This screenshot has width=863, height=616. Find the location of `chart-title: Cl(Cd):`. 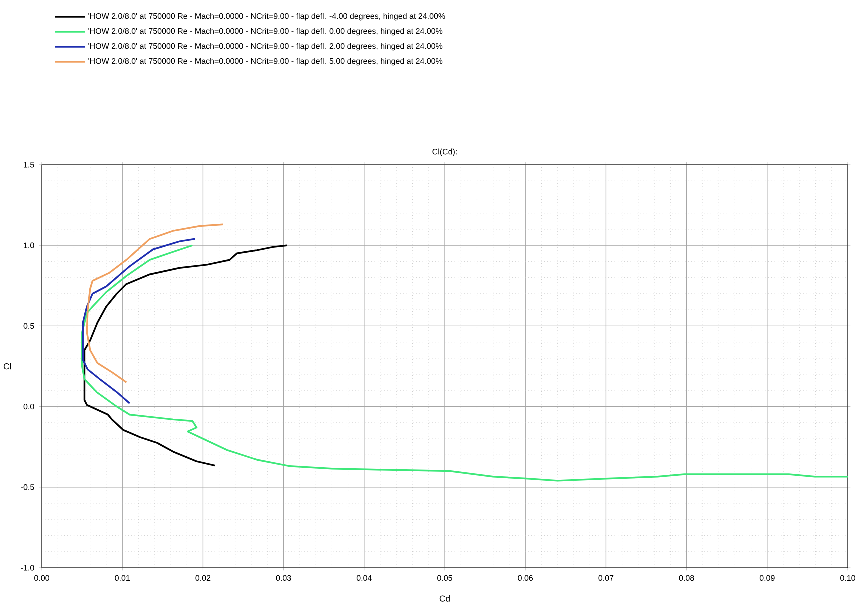

chart-title: Cl(Cd): is located at coordinates (444, 152).